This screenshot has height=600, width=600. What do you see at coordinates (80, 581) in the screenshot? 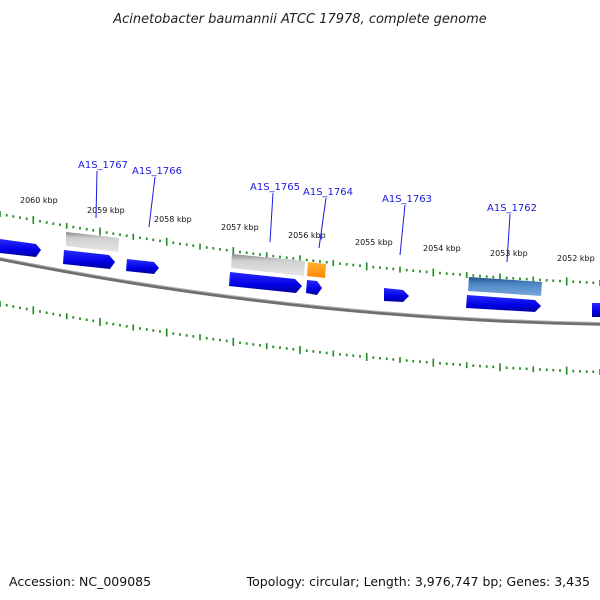
I see `accession-text: Accession: NC_009085` at bounding box center [80, 581].